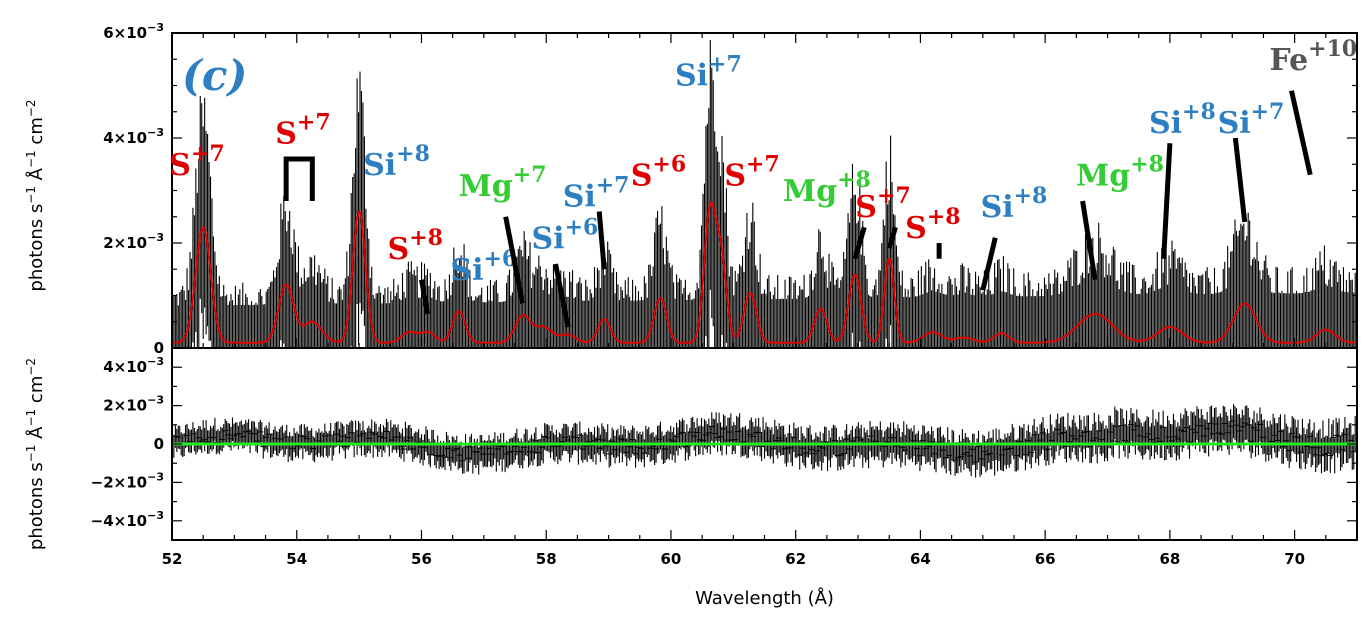 The image size is (1368, 625). I want to click on top-y-tick-label: 0, so click(159, 348).